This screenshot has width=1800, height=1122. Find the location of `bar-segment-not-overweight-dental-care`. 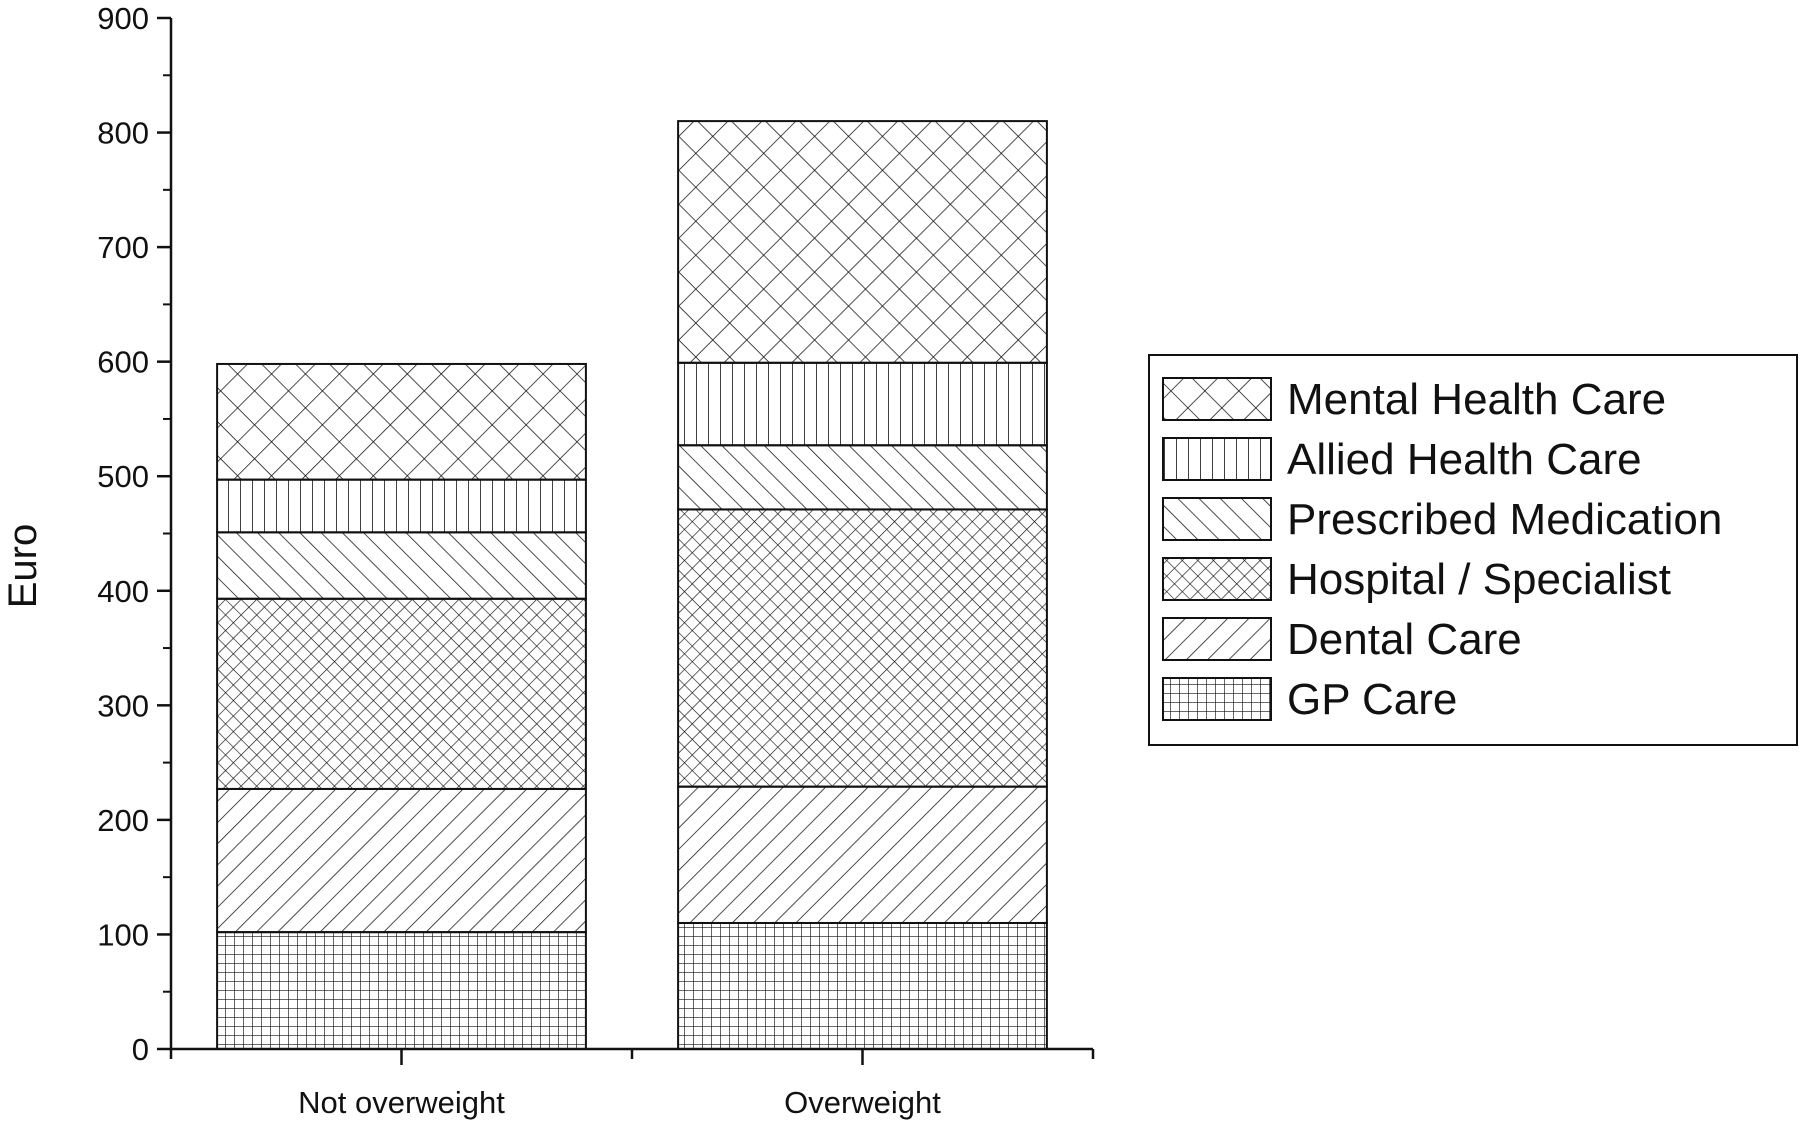

bar-segment-not-overweight-dental-care is located at coordinates (401, 860).